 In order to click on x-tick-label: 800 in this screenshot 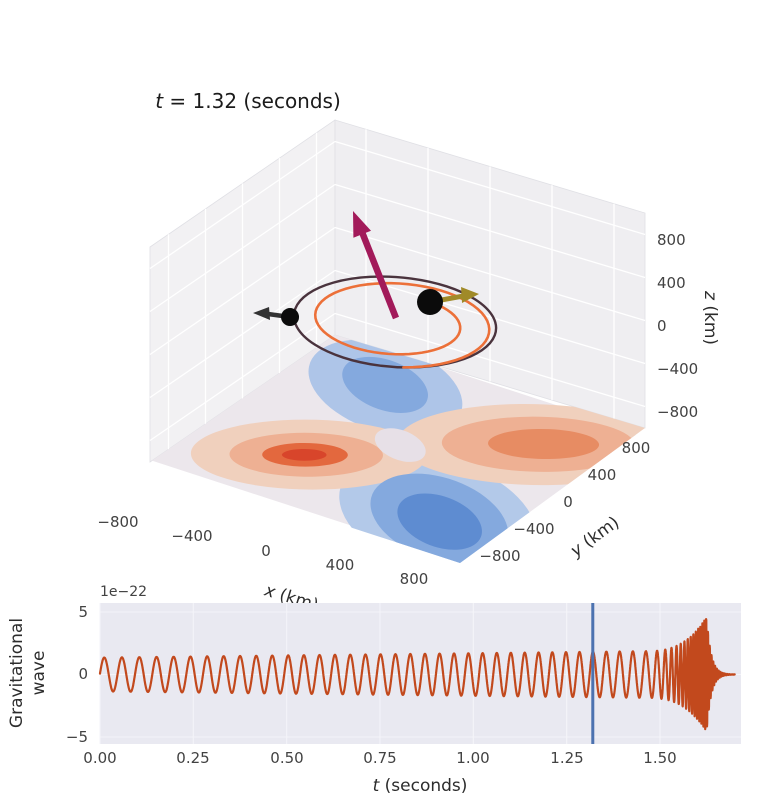, I will do `click(414, 579)`.